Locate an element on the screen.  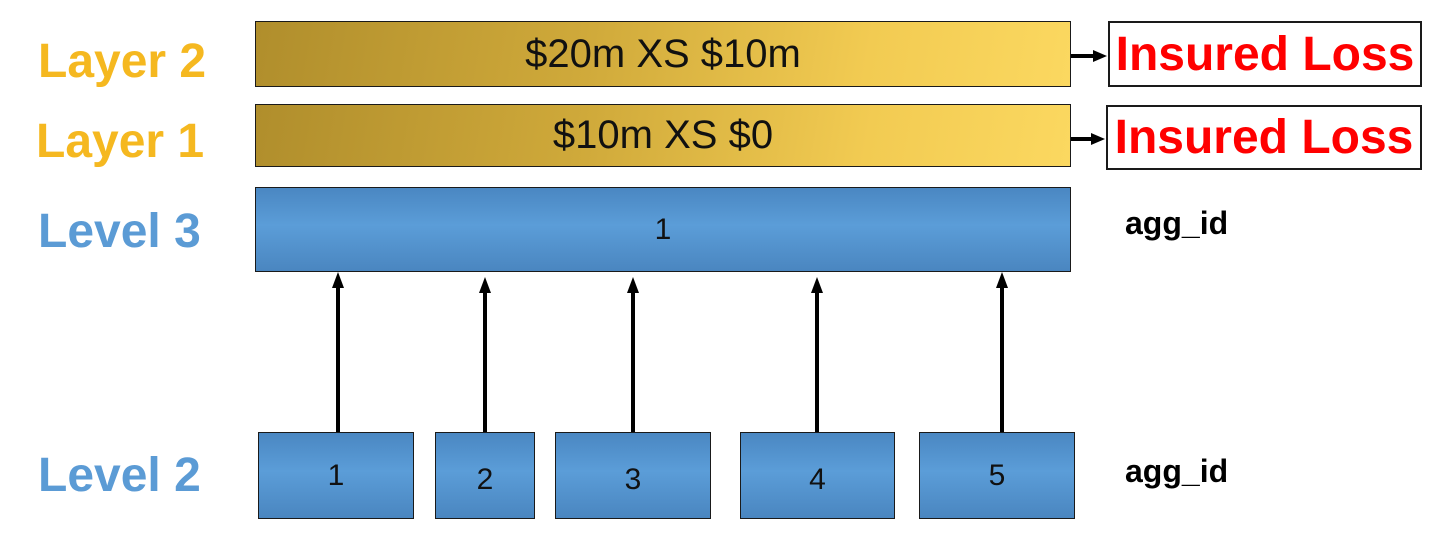
layer-2-terms: $20m XS $10m is located at coordinates (663, 53).